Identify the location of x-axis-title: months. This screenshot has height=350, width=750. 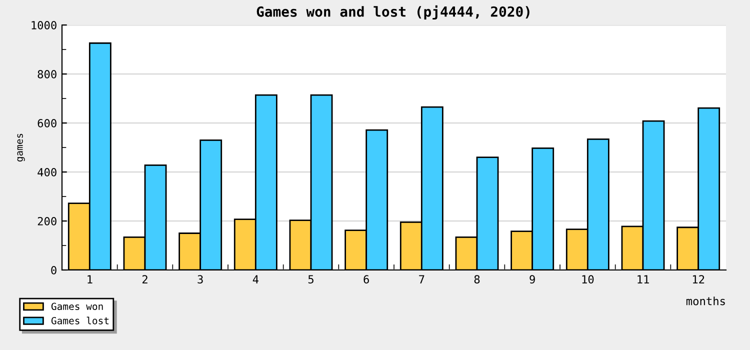
(705, 301).